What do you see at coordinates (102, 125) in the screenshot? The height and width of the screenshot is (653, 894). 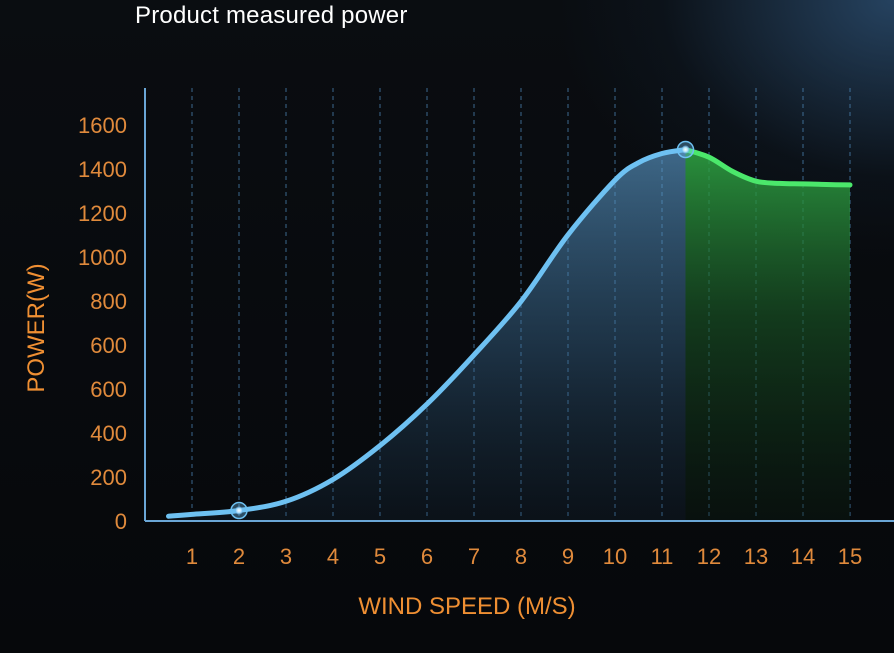 I see `y-tick-label-9: 1600` at bounding box center [102, 125].